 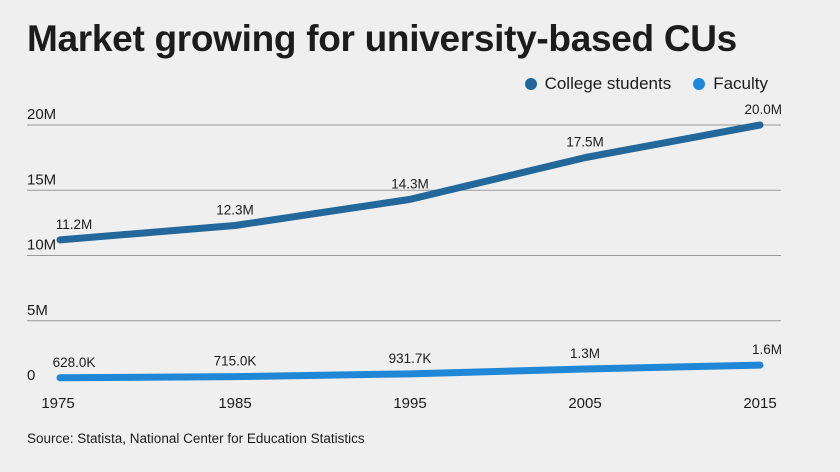 I want to click on x-tick-label: 2015, so click(x=759, y=403).